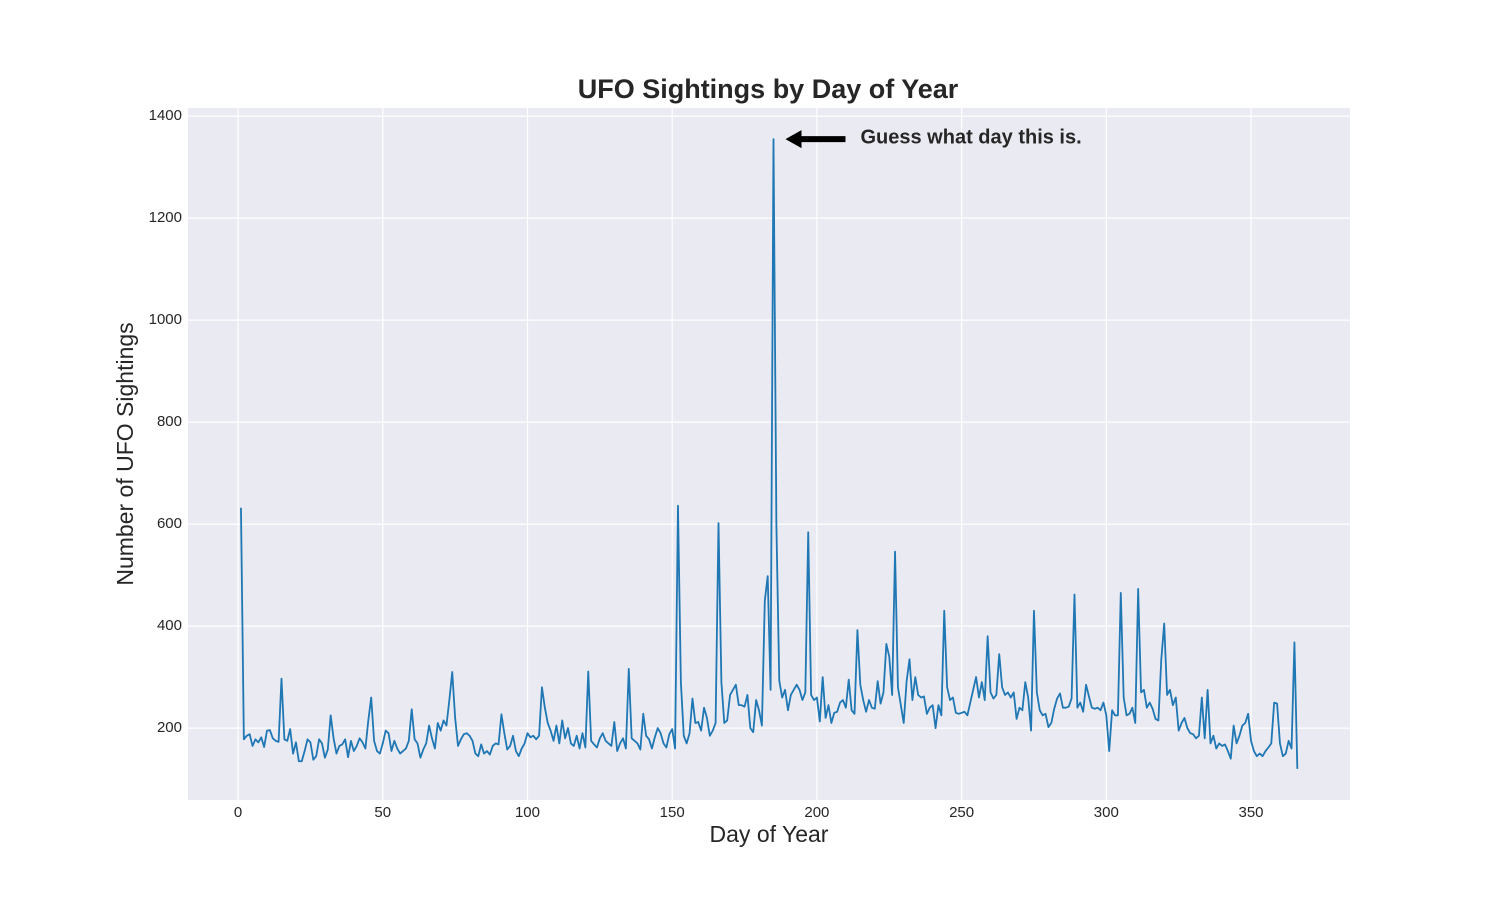 The height and width of the screenshot is (905, 1500). What do you see at coordinates (169, 523) in the screenshot?
I see `y-tick-label: 600` at bounding box center [169, 523].